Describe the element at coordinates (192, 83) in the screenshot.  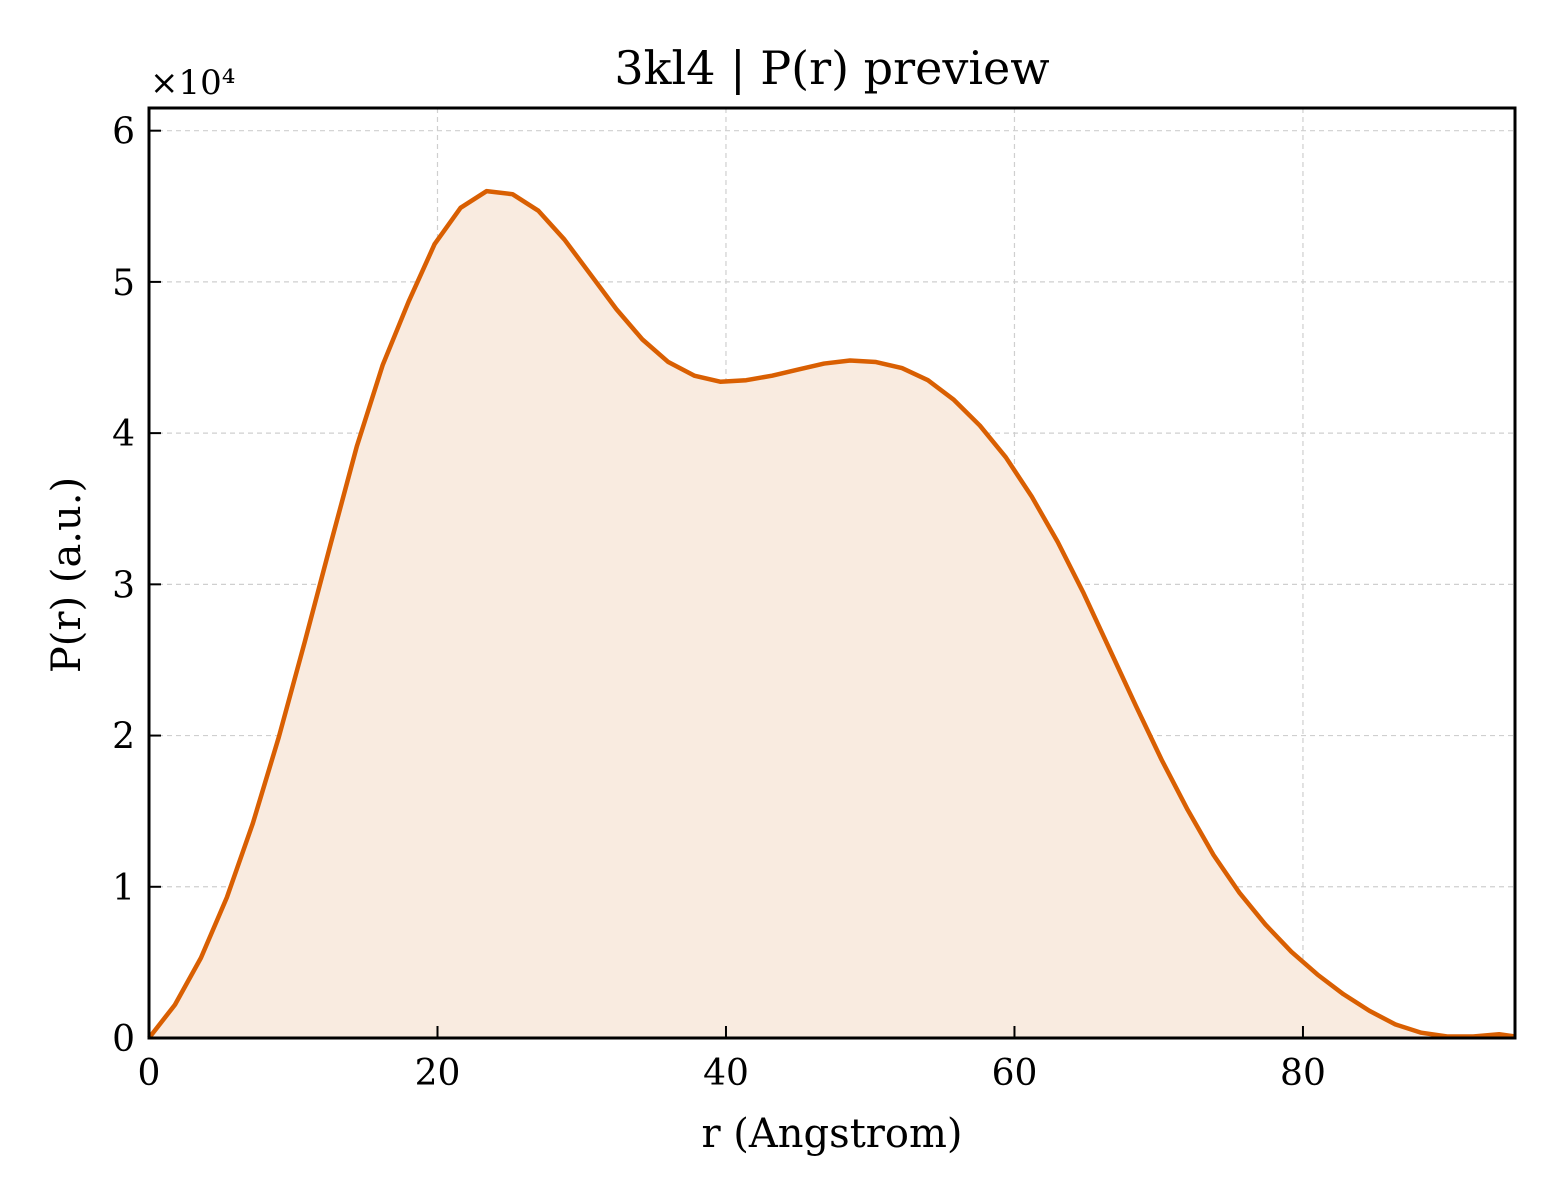
I see `y-offset-label: ×10⁴` at that location.